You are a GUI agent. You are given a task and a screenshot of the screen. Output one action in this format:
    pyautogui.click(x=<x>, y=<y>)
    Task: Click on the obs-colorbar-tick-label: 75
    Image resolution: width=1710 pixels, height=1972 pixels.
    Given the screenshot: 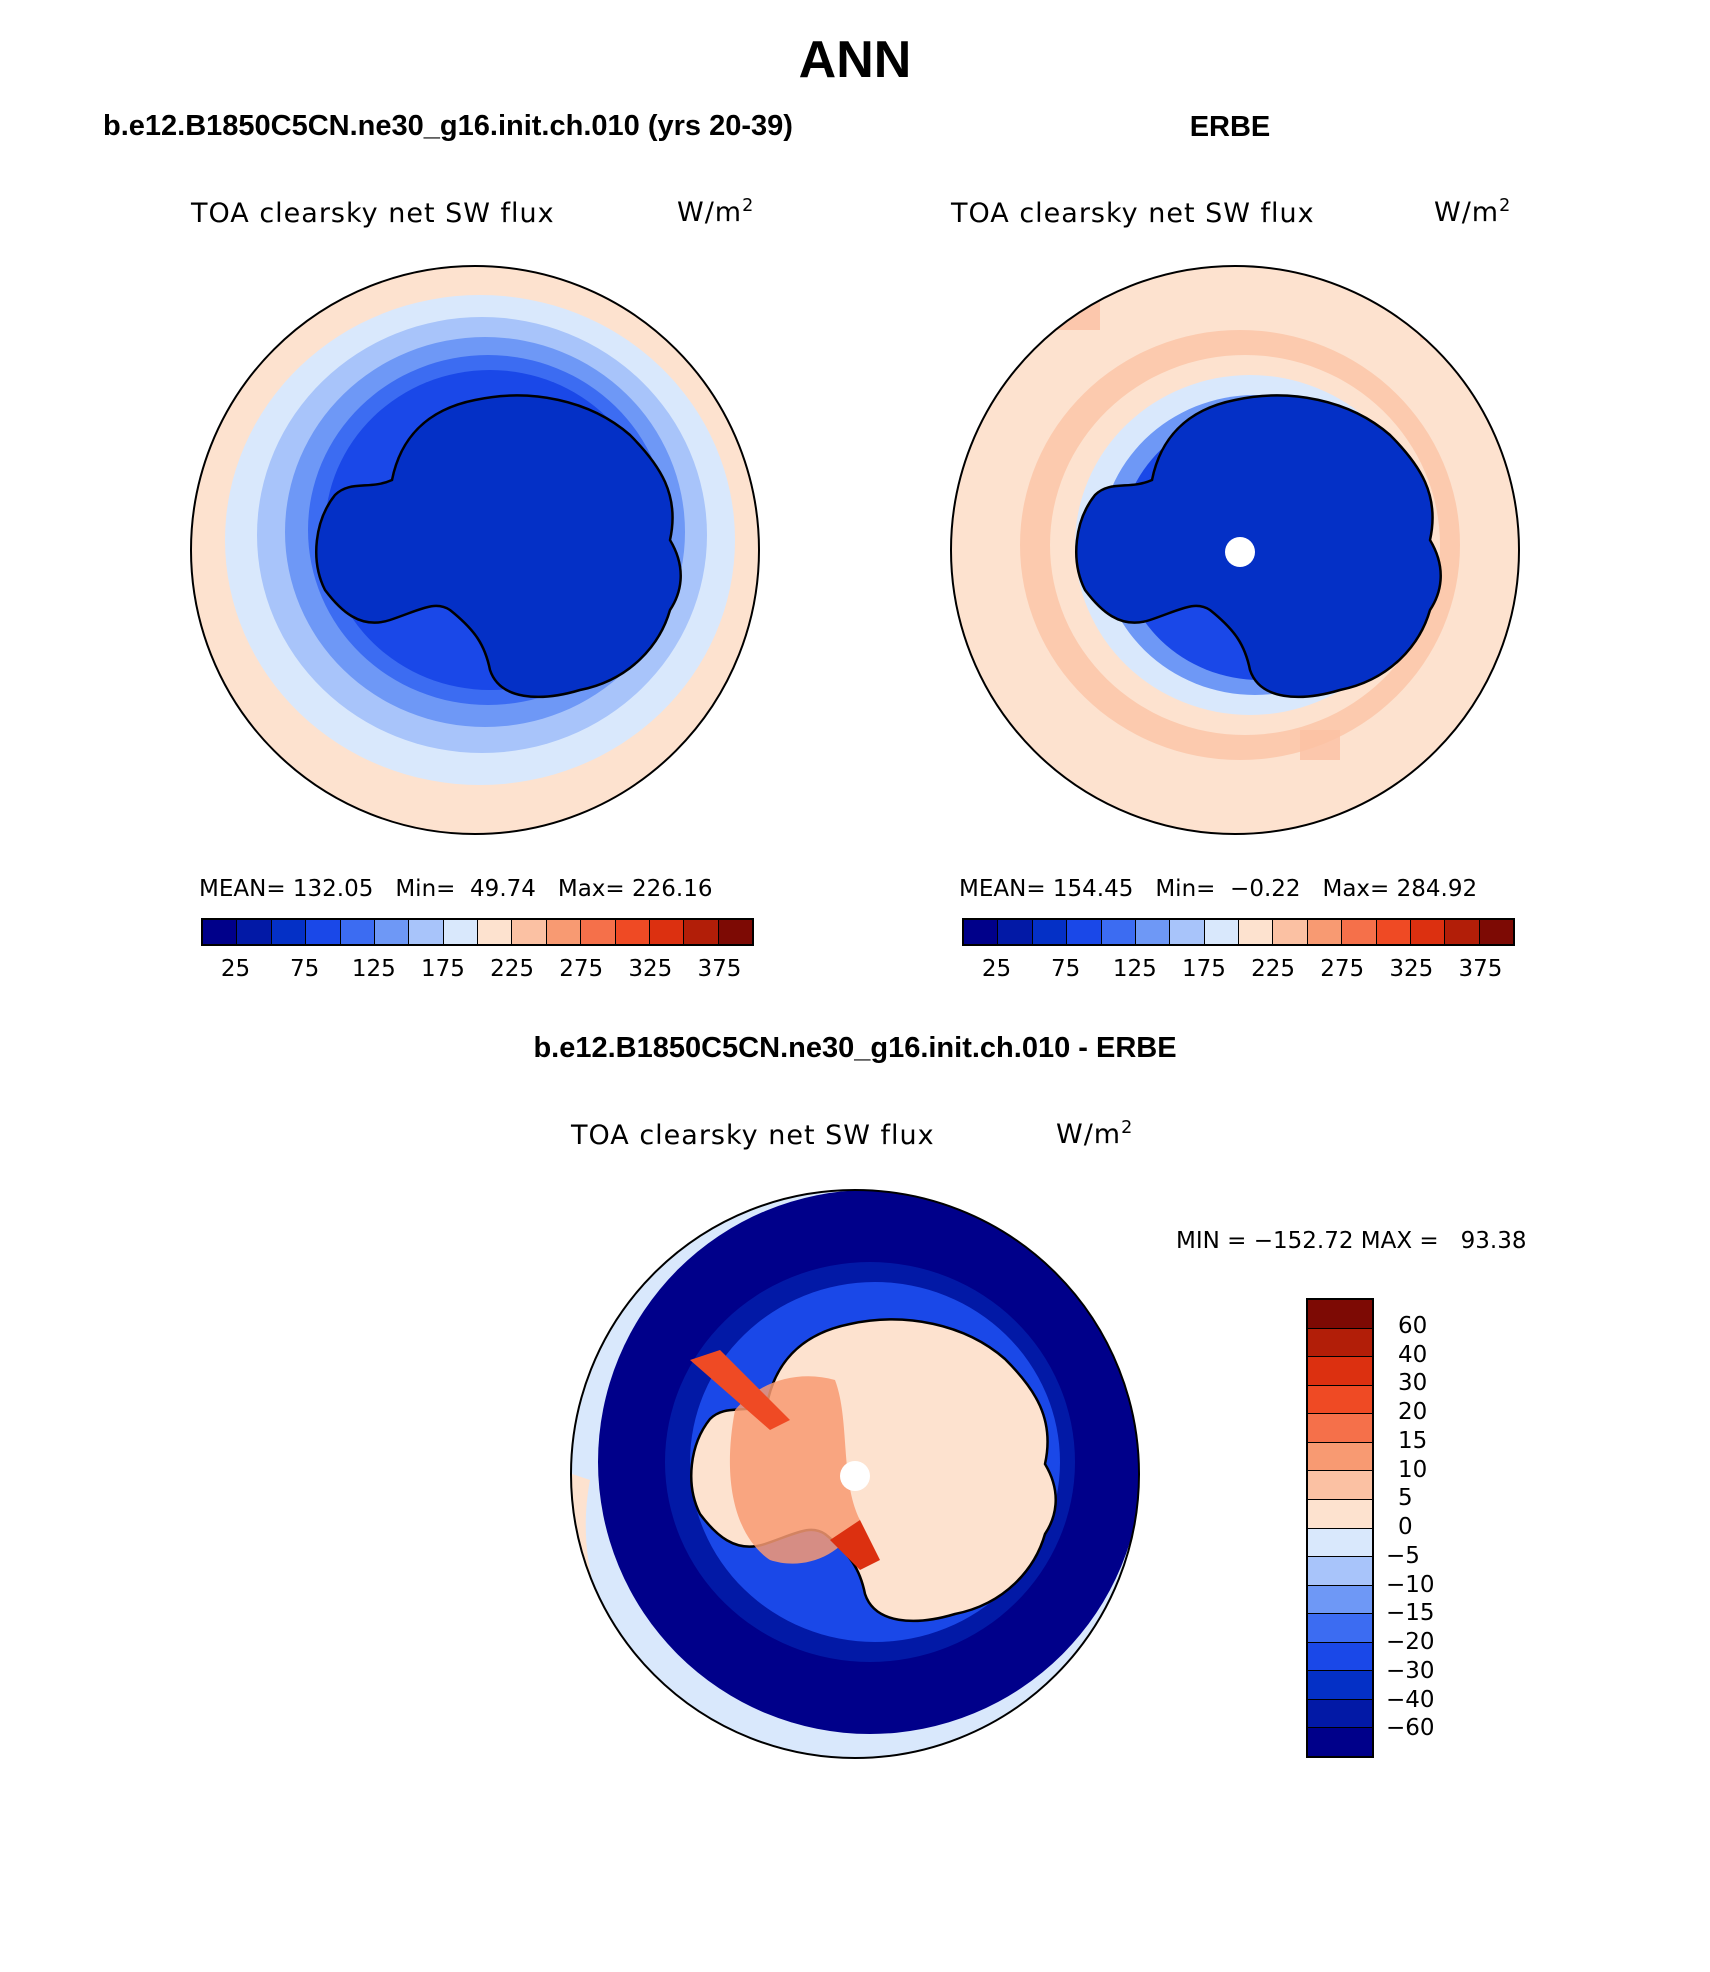 What is the action you would take?
    pyautogui.click(x=1066, y=969)
    